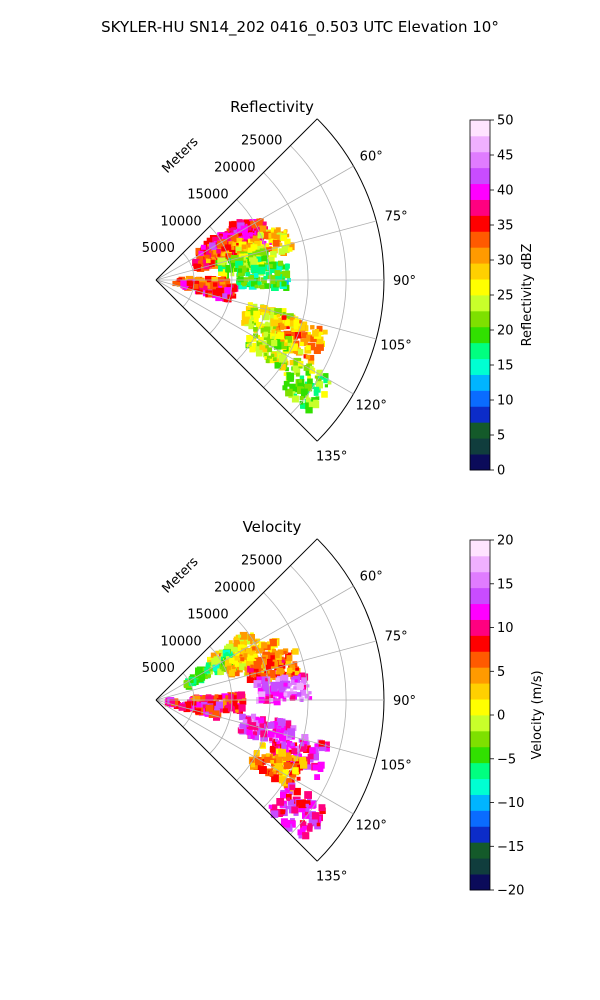  Describe the element at coordinates (501, 471) in the screenshot. I see `colorbar-tick-label: 0` at that location.